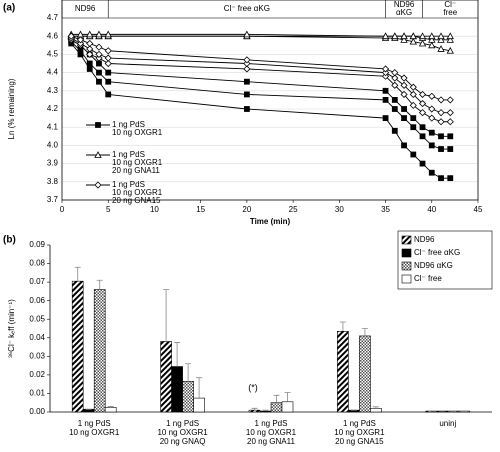 This screenshot has height=452, width=500. What do you see at coordinates (128, 154) in the screenshot?
I see `legend-label: 1 ng PdS` at bounding box center [128, 154].